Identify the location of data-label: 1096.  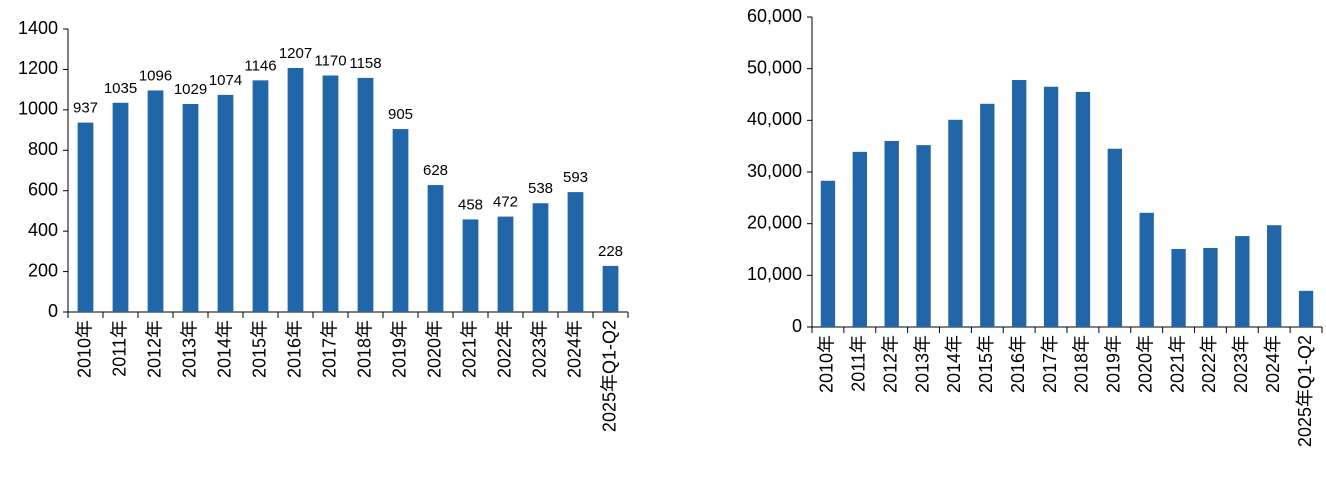
(155, 75).